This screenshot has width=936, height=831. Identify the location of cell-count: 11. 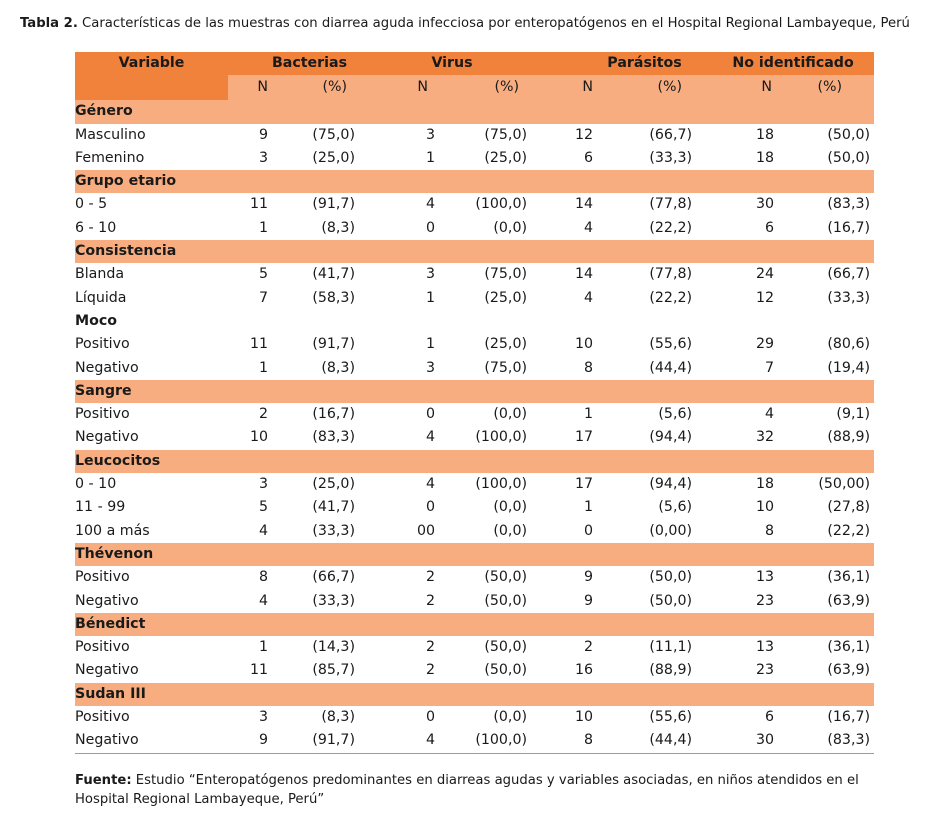
(258, 344).